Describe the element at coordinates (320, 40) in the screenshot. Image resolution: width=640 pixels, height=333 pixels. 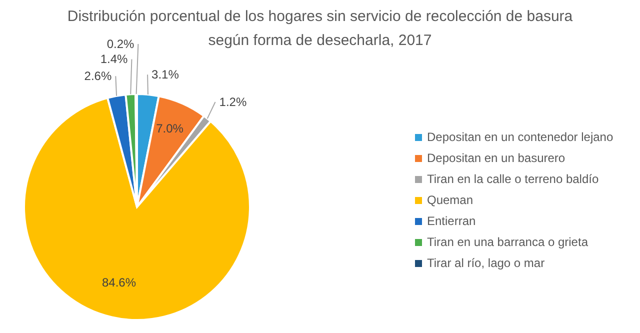
I see `chart-subtitle: según forma de desecharla, 2017` at that location.